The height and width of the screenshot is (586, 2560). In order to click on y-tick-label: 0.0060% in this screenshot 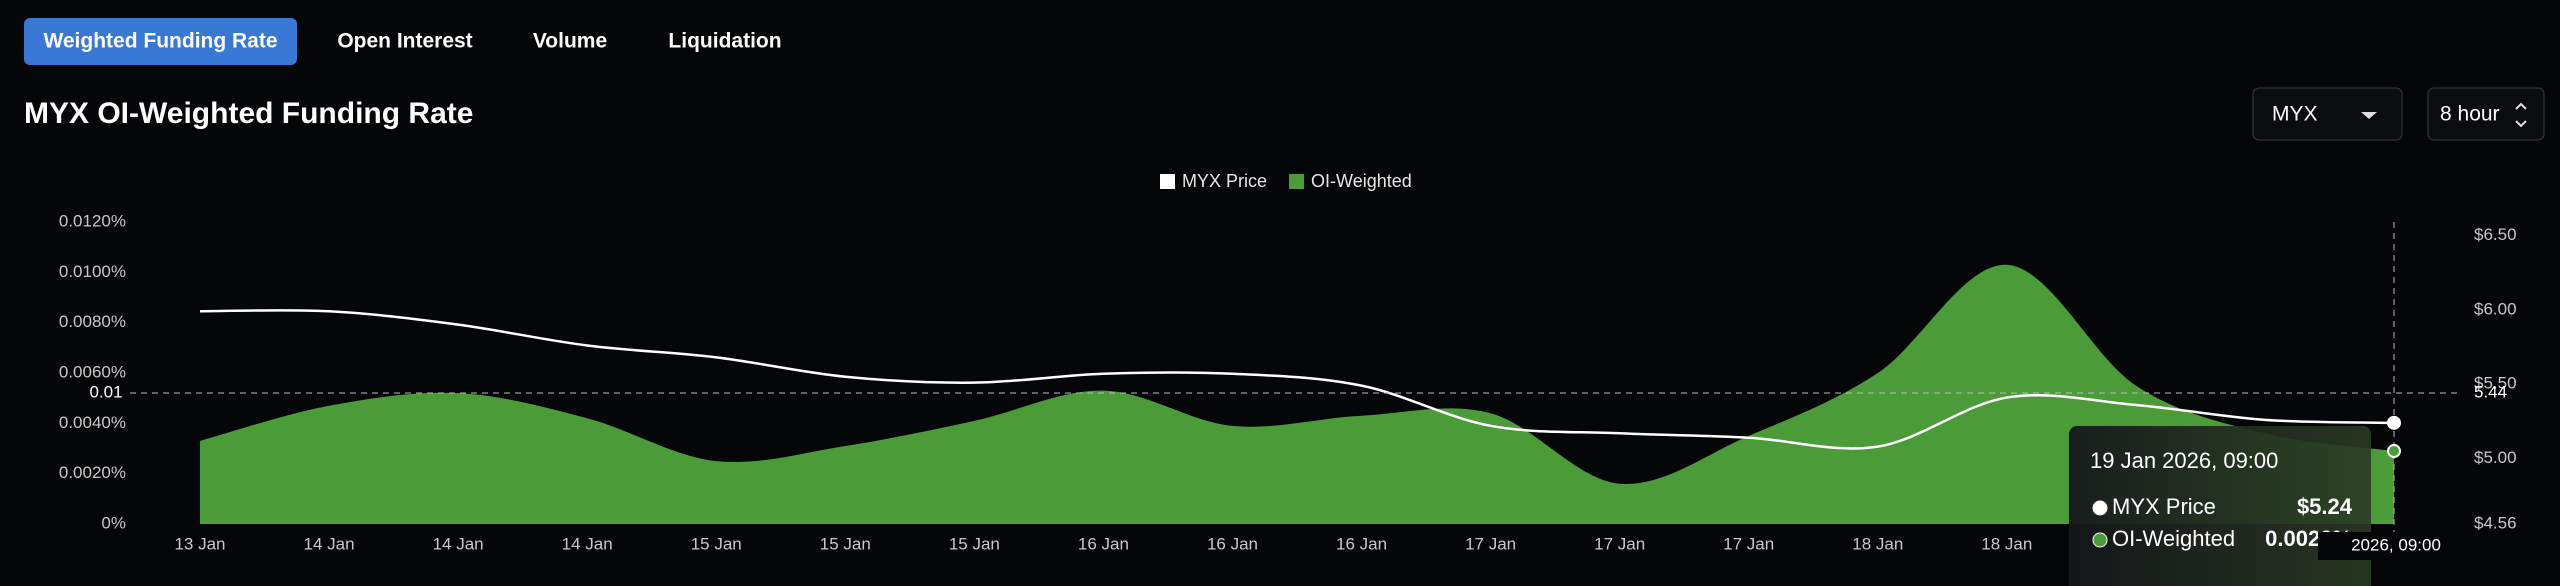, I will do `click(92, 371)`.